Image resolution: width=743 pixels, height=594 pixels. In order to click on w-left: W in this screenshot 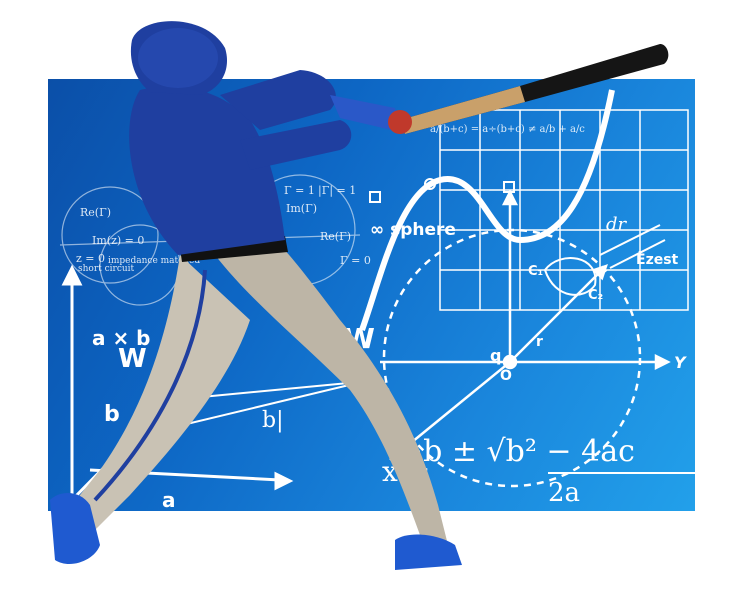, I will do `click(132, 359)`.